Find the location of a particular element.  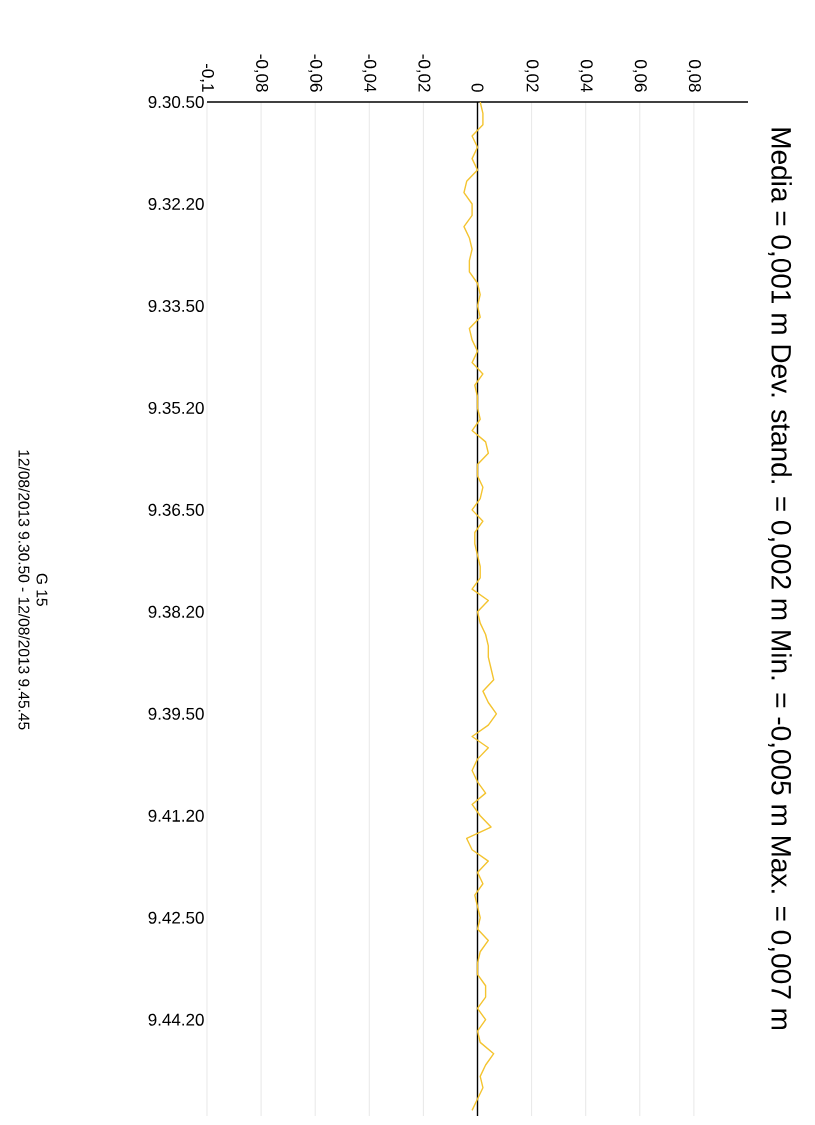

text: G 15 is located at coordinates (42, 589).